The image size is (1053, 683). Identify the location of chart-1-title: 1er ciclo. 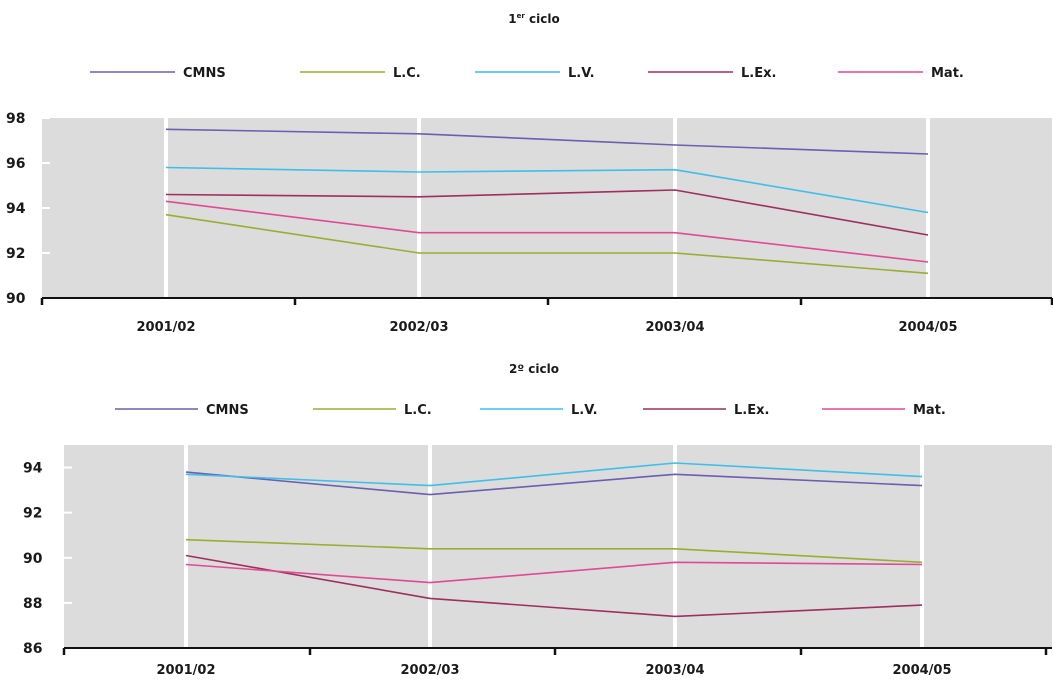
(533, 19).